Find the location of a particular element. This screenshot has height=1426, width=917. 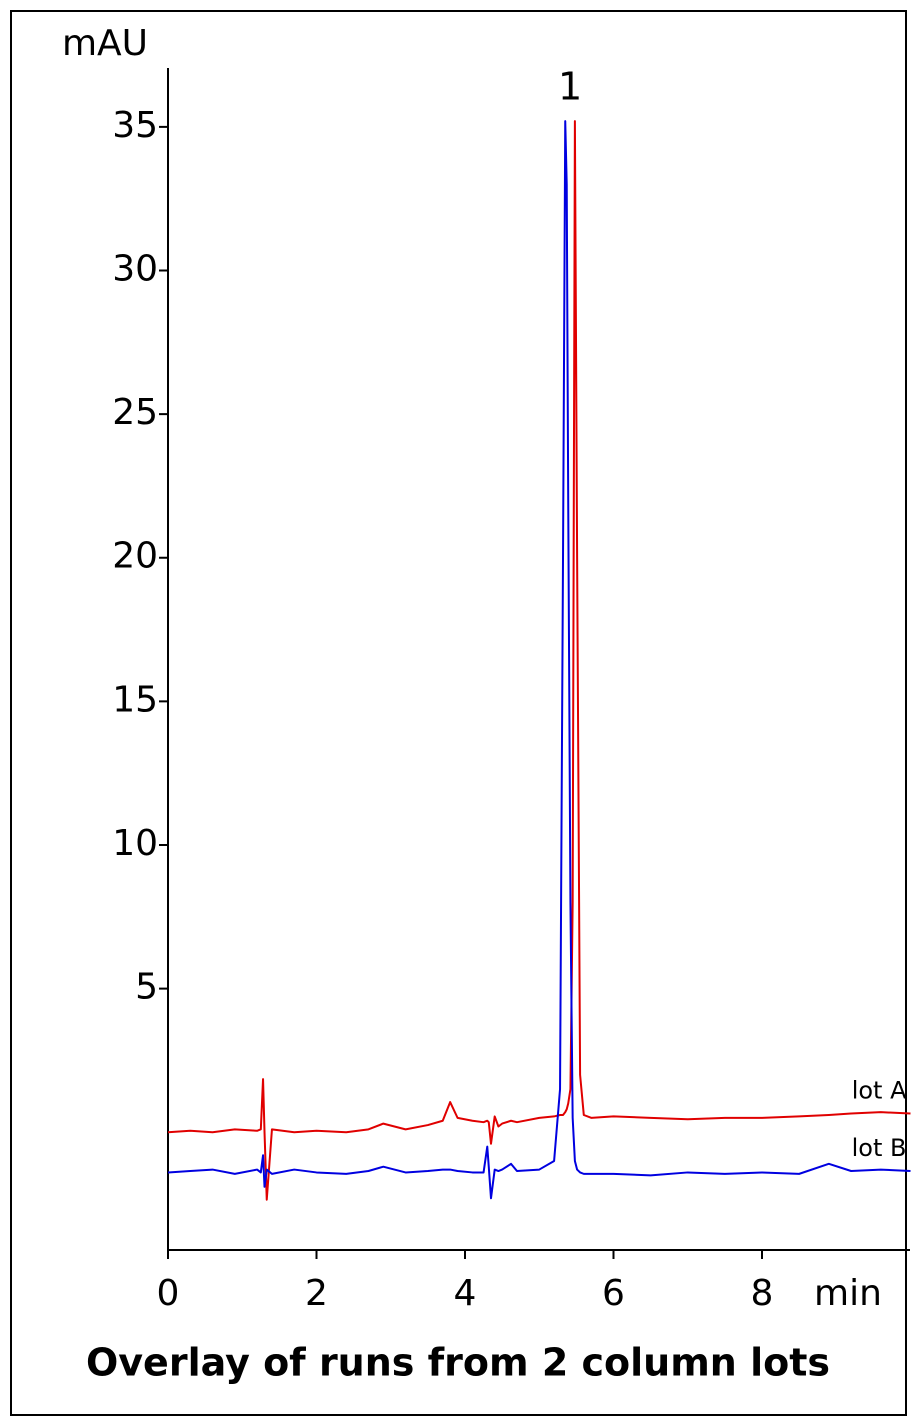

x-tick-label: 0 is located at coordinates (168, 1293).